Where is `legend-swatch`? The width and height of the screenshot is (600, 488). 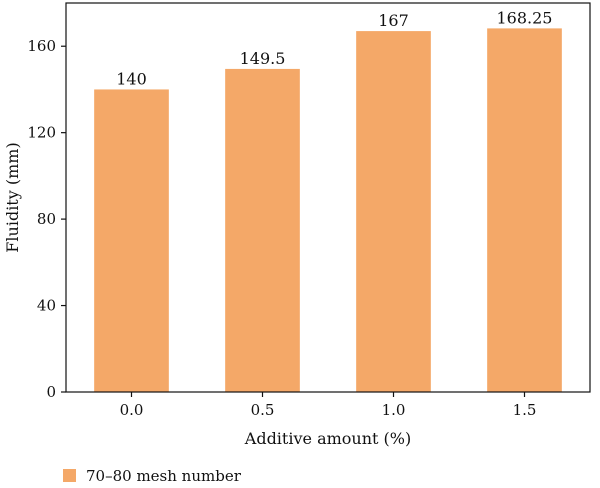 legend-swatch is located at coordinates (69, 475).